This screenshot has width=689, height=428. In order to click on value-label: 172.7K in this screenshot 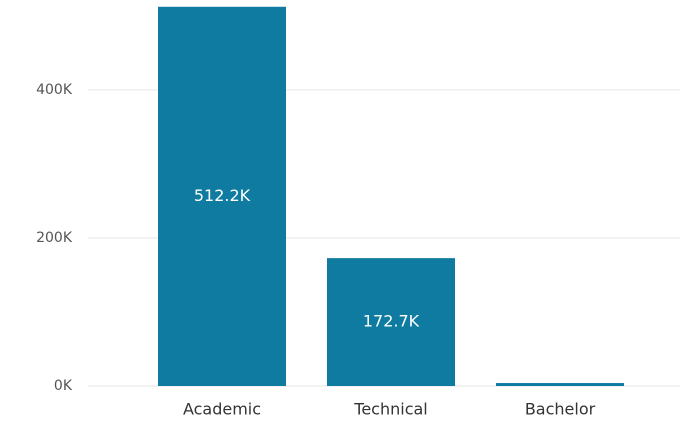, I will do `click(391, 321)`.